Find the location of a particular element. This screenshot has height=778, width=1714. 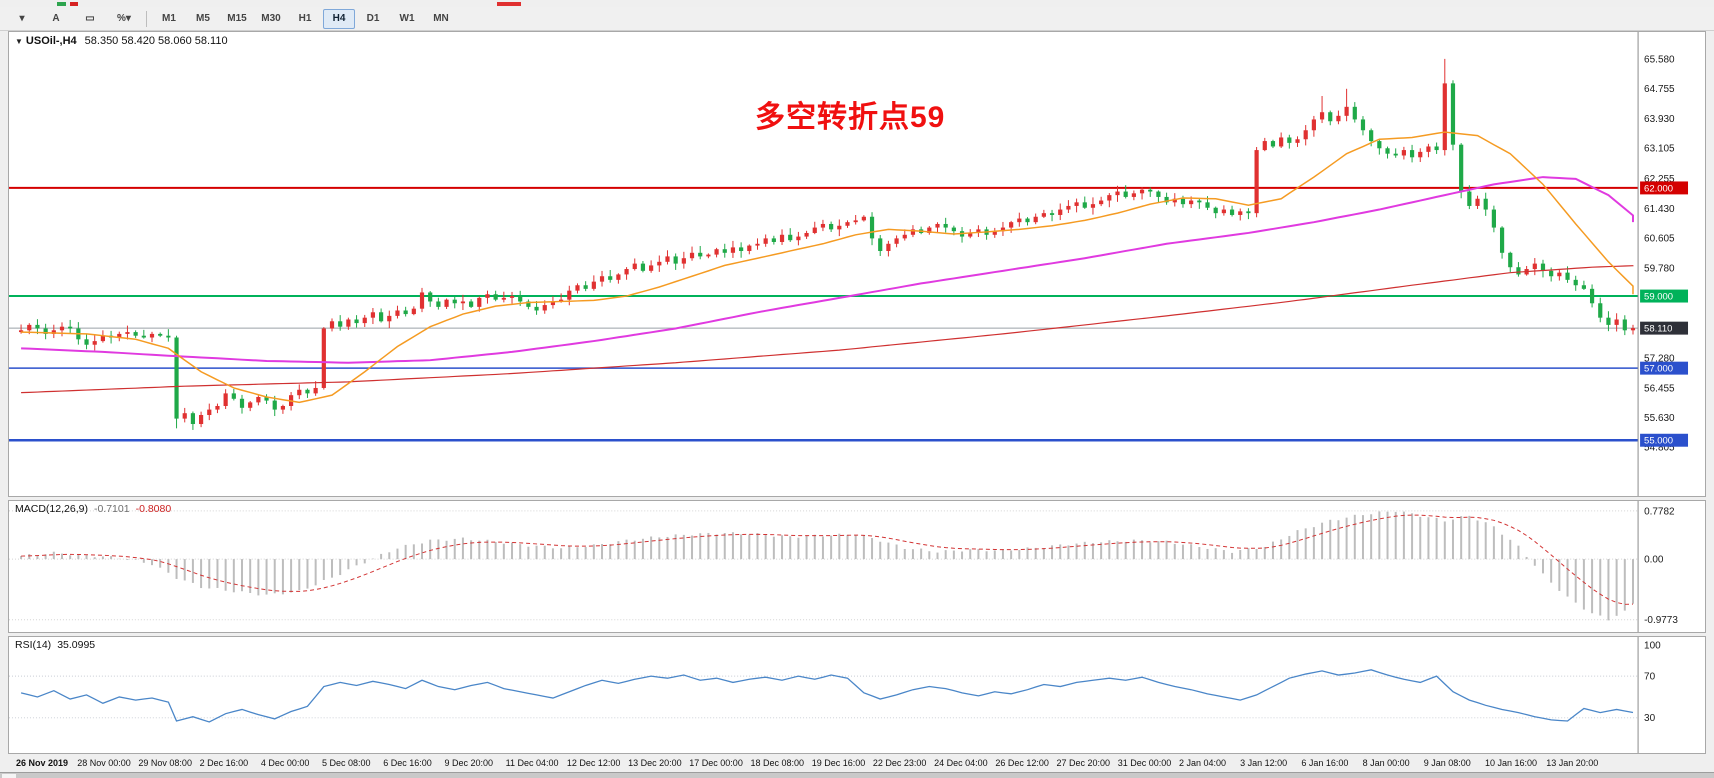

svg-text: 62.255 is located at coordinates (1659, 179).